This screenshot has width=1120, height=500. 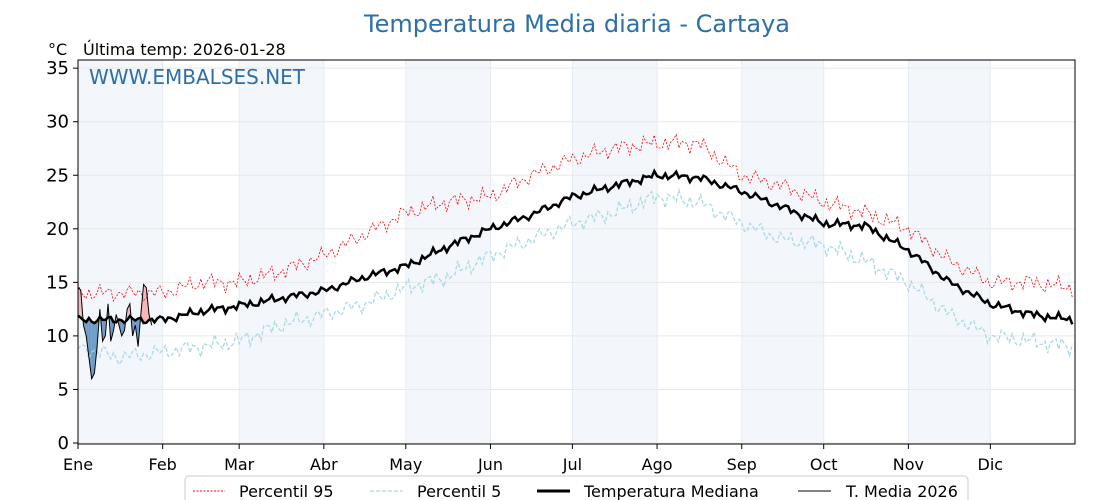 What do you see at coordinates (57, 122) in the screenshot?
I see `y-tick-label: 30` at bounding box center [57, 122].